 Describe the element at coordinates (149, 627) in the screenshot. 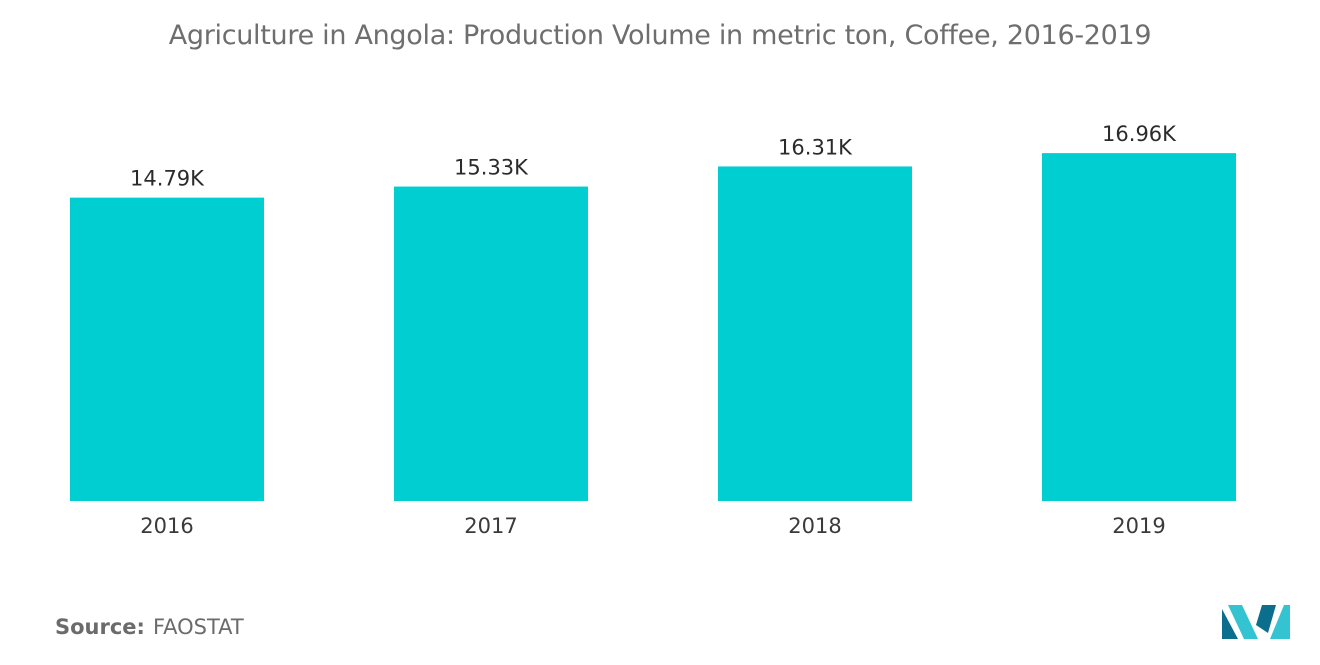

I see `source-note: Source: FAOSTAT` at that location.